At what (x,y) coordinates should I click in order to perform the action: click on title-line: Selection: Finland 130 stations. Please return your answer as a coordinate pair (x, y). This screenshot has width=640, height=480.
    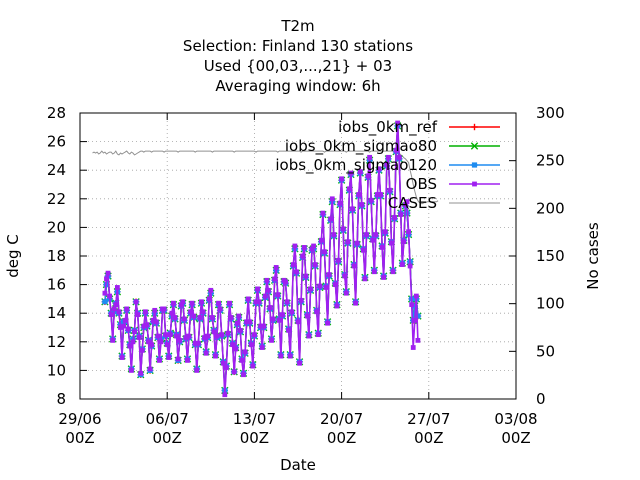
    Looking at the image, I should click on (298, 46).